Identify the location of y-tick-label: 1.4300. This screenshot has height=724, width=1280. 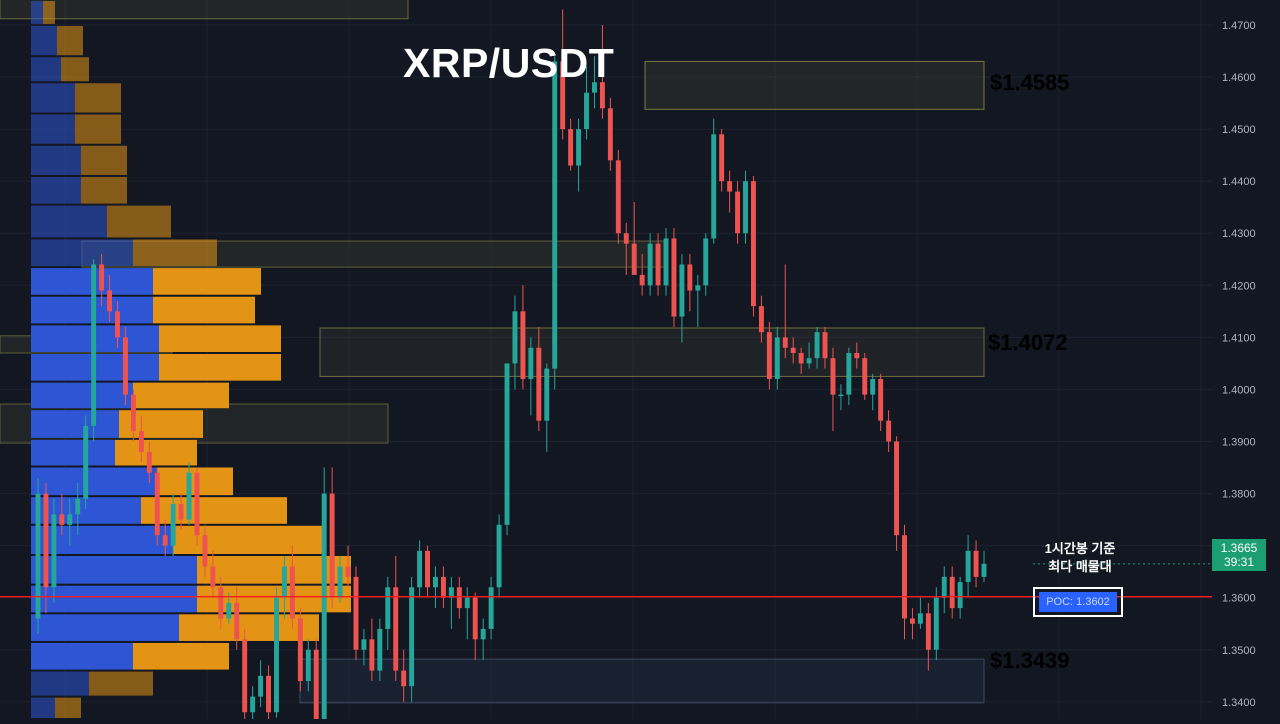
(1239, 234).